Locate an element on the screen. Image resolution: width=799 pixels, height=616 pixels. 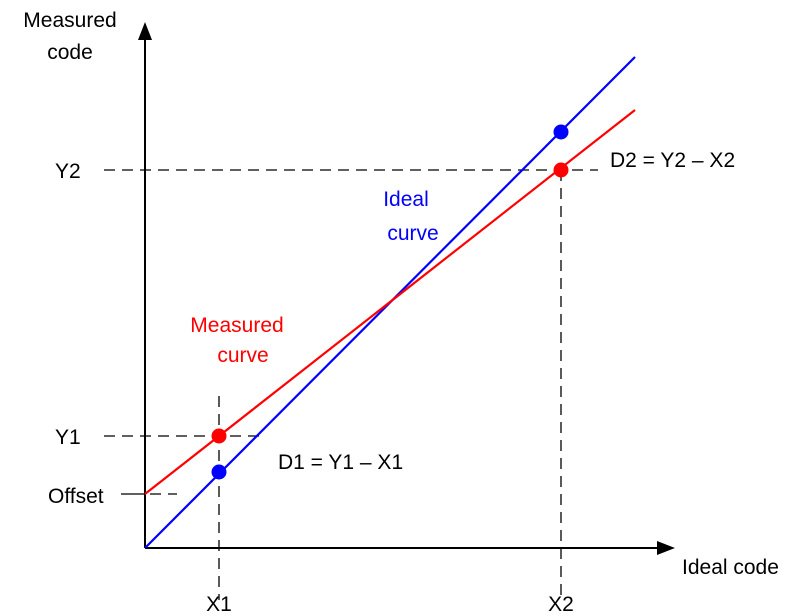
d1-annotation: D1 = Y1 – X1 is located at coordinates (340, 462).